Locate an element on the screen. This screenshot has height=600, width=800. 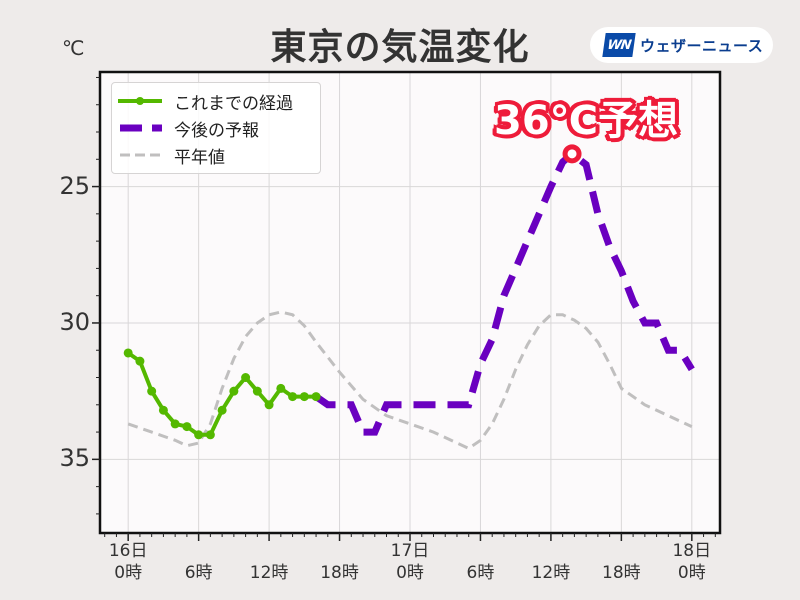
x-tick-label: 16日 0時 is located at coordinates (128, 562).